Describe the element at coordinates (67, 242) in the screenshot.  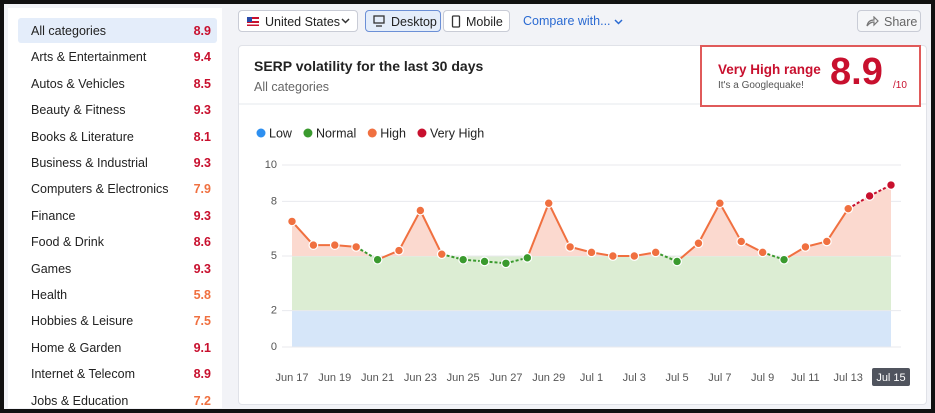
I see `category-label: Food & Drink` at that location.